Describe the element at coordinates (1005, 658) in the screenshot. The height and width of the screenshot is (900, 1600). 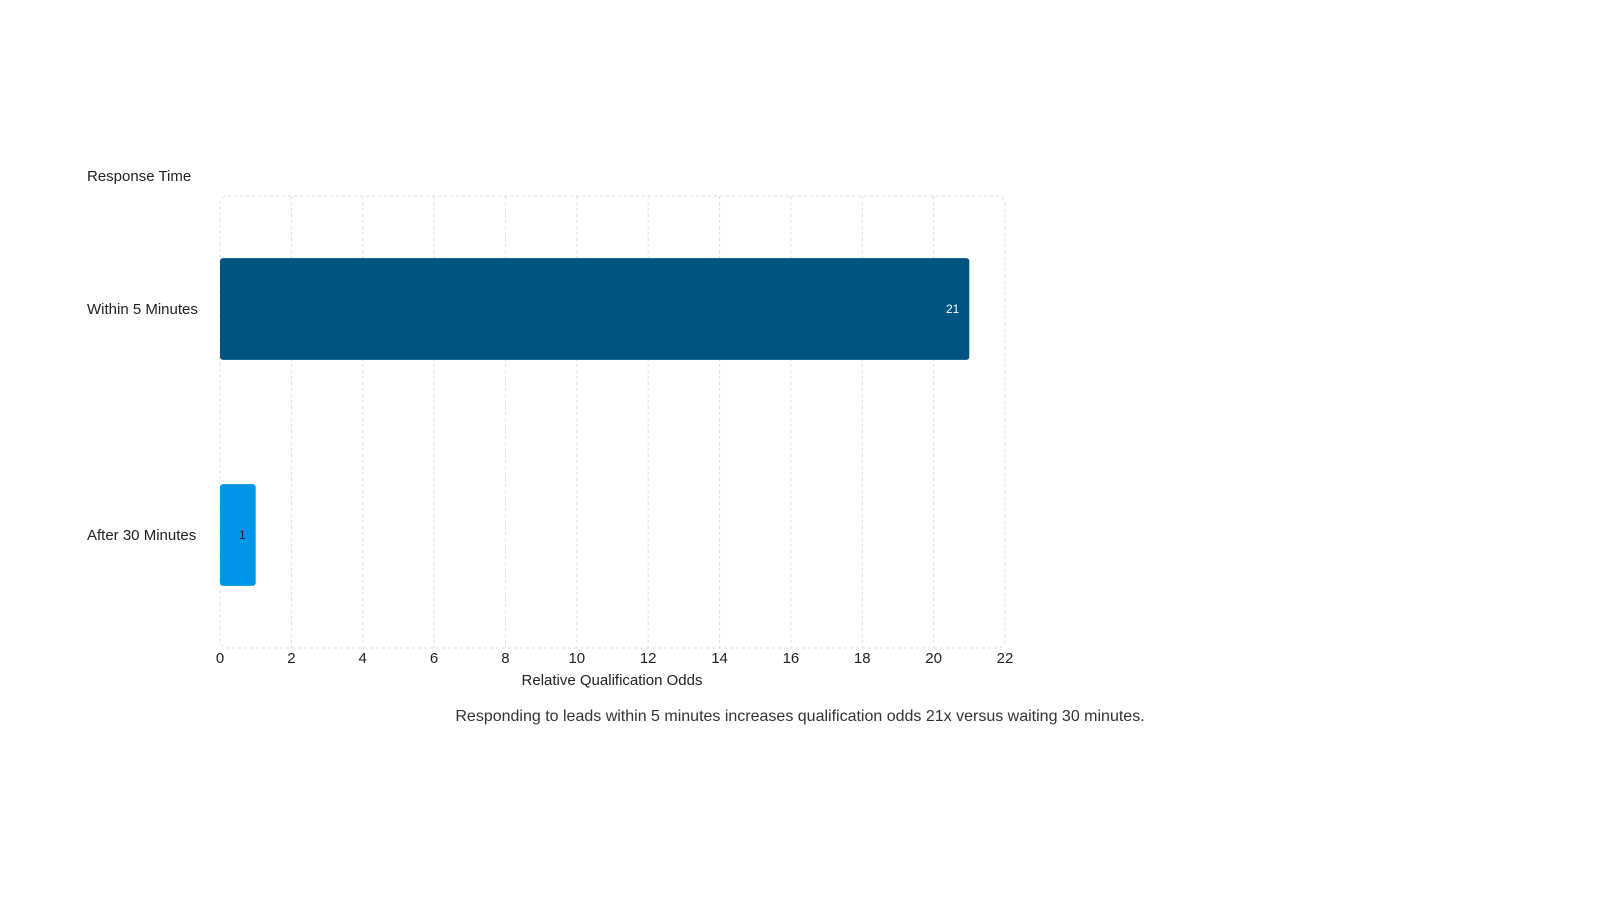
I see `x-tick-label: 22` at that location.